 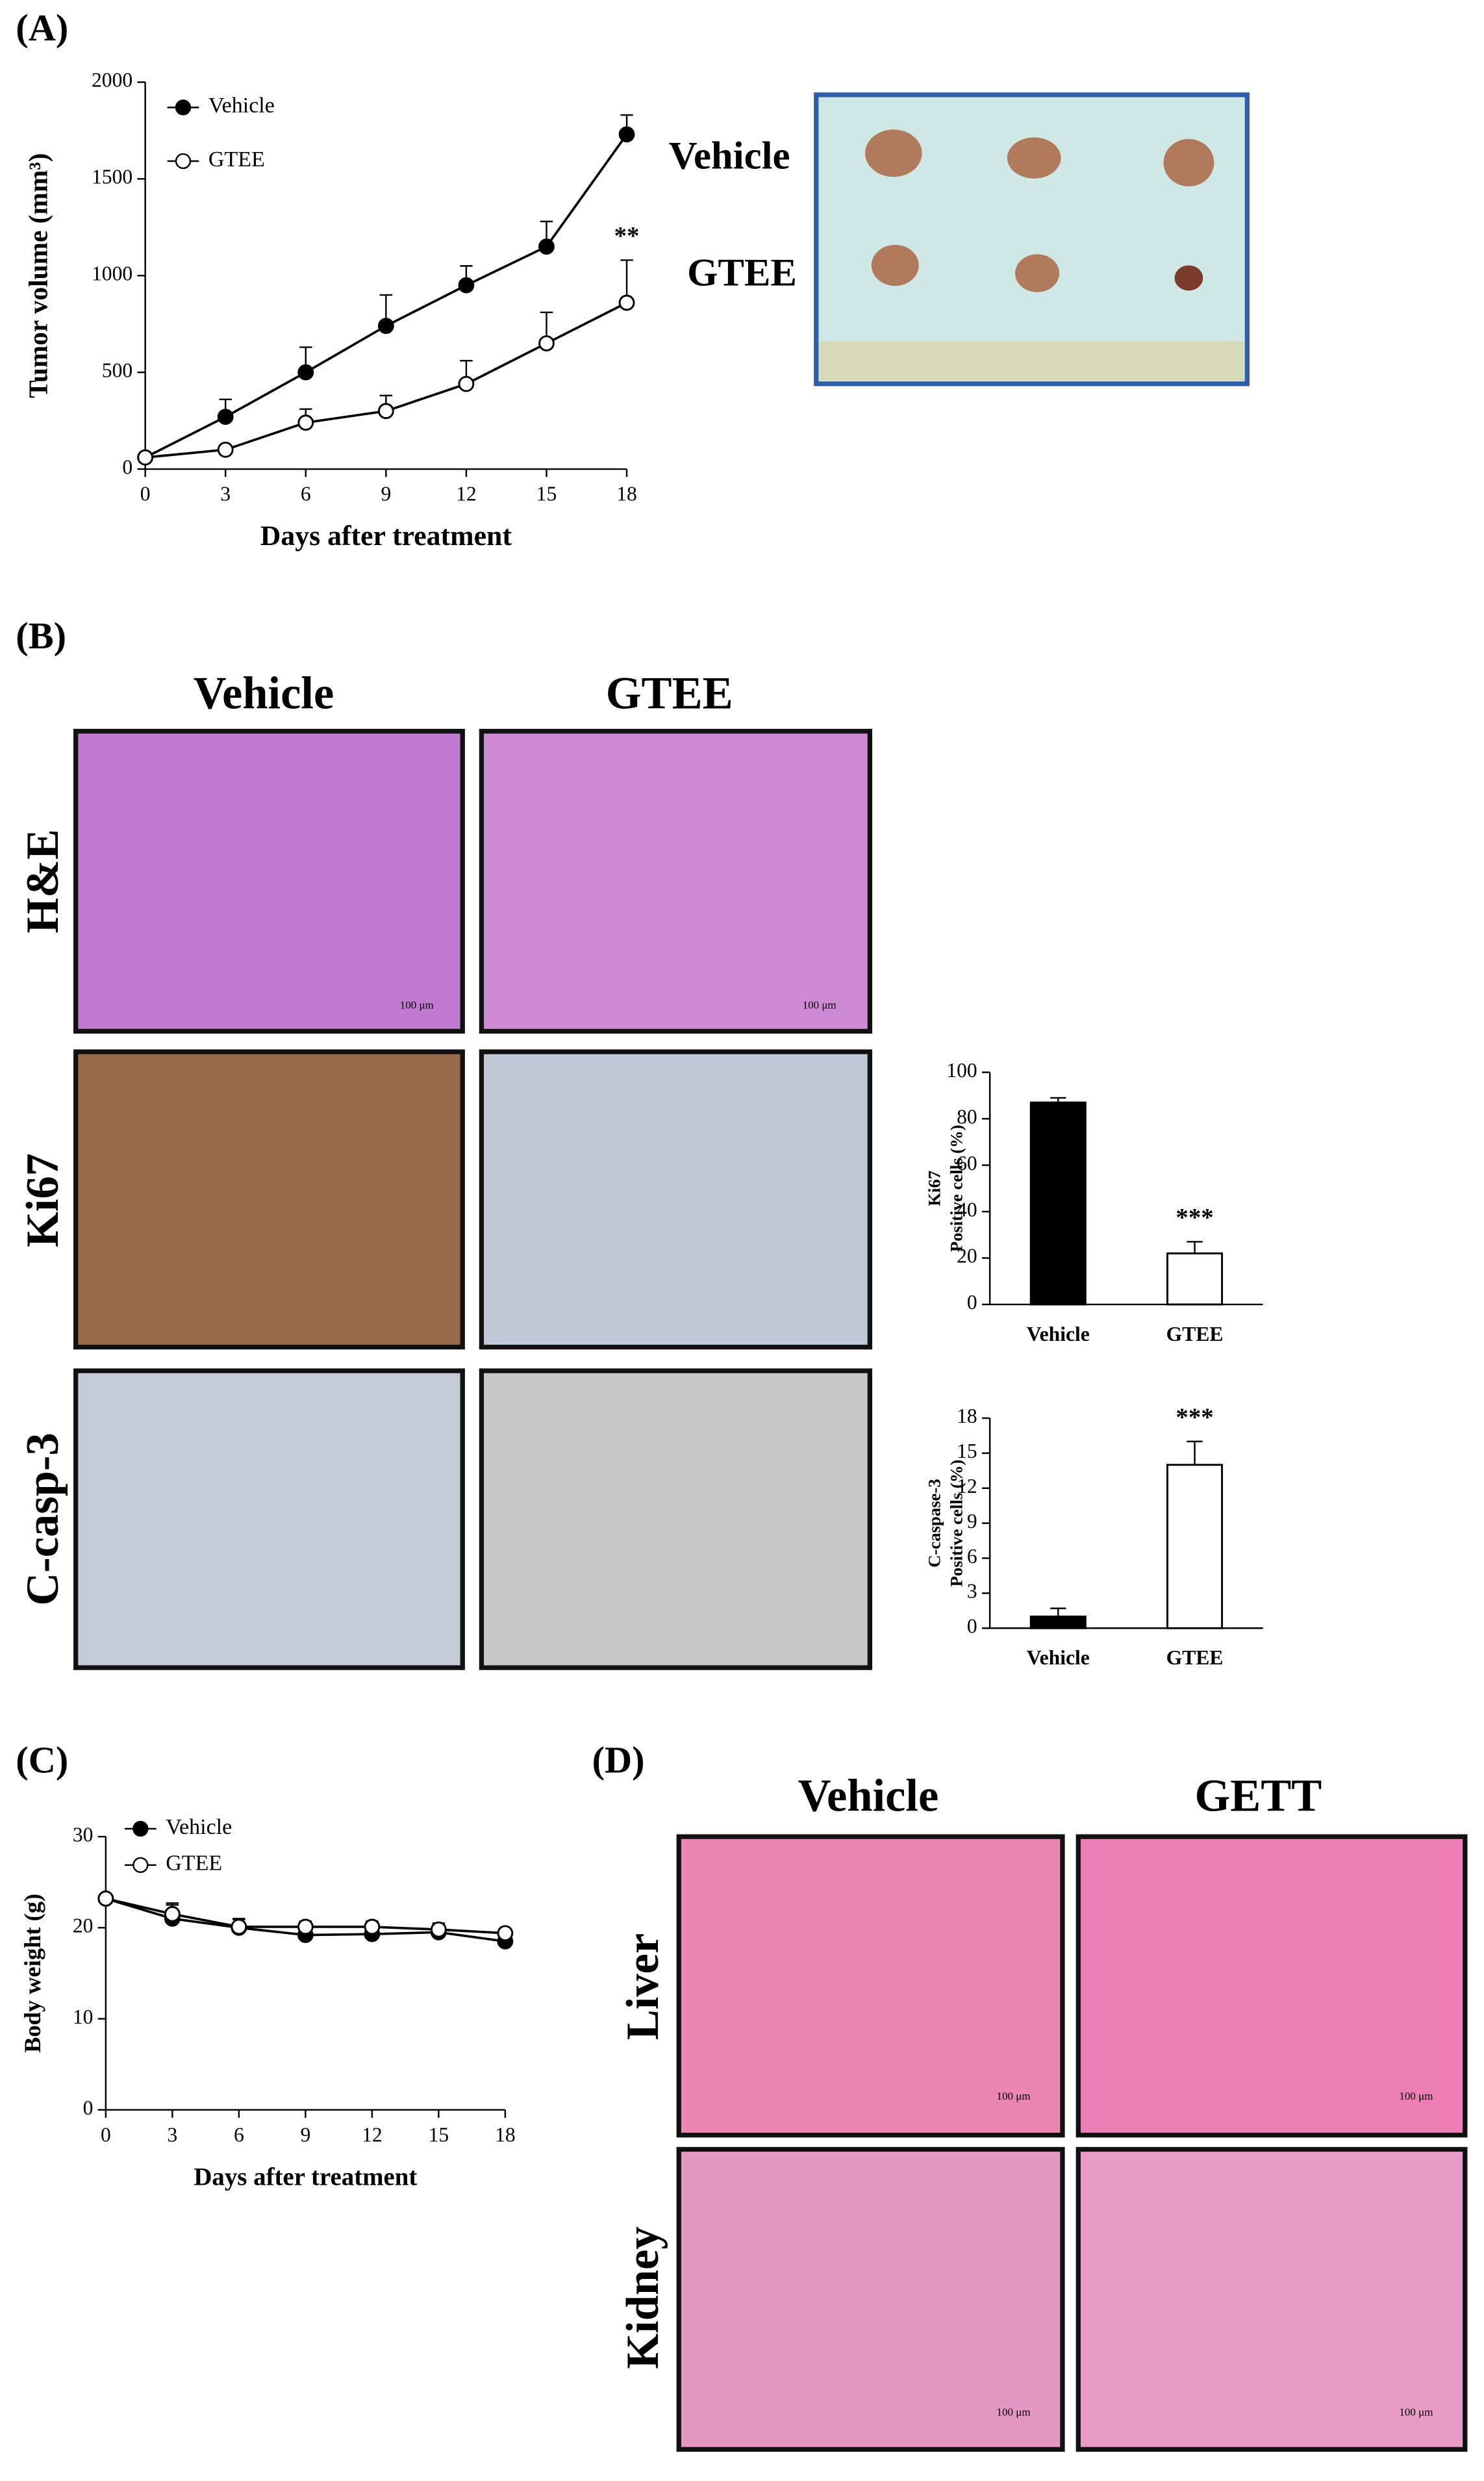 What do you see at coordinates (962, 1070) in the screenshot?
I see `y-tick-label: 100` at bounding box center [962, 1070].